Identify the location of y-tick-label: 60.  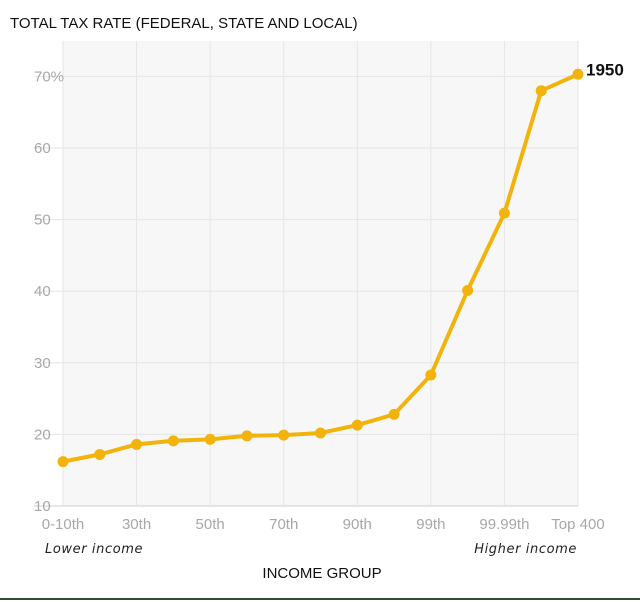
(42, 148).